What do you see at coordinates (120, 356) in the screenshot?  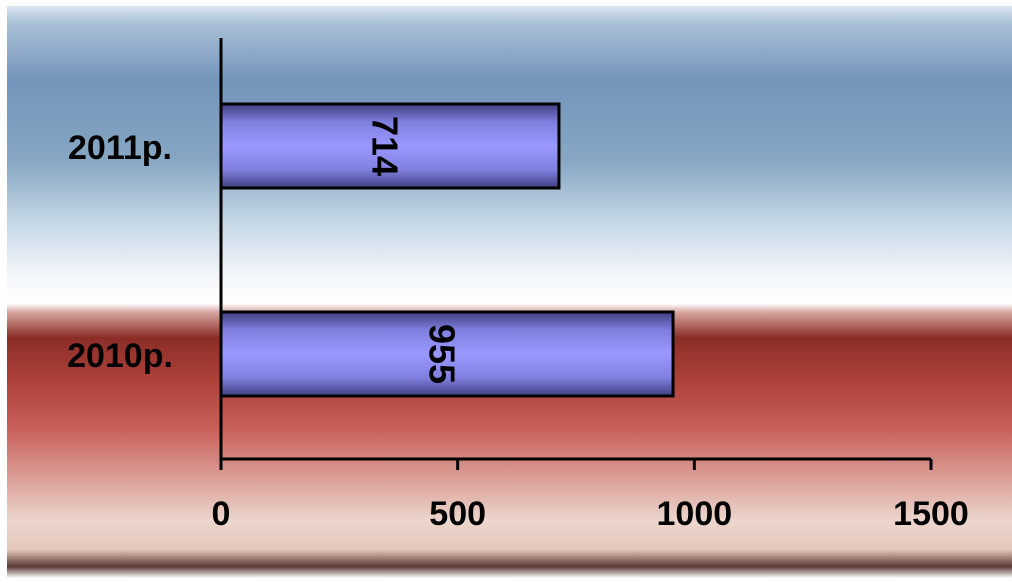 I see `category-label-1: 2010р.` at bounding box center [120, 356].